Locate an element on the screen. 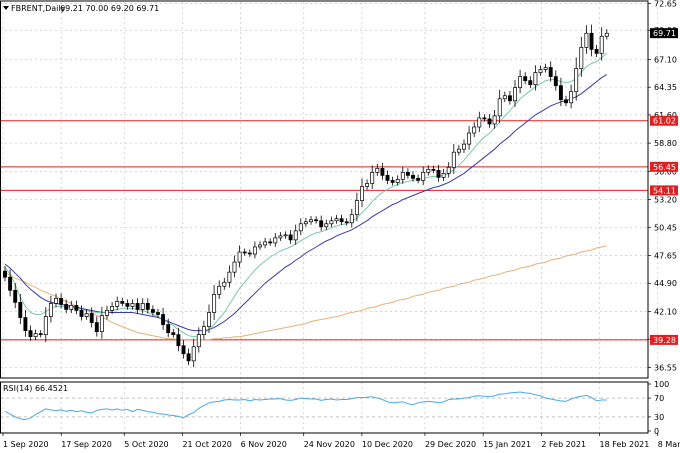  symbol-label: FBRENT,Daily is located at coordinates (38, 8).